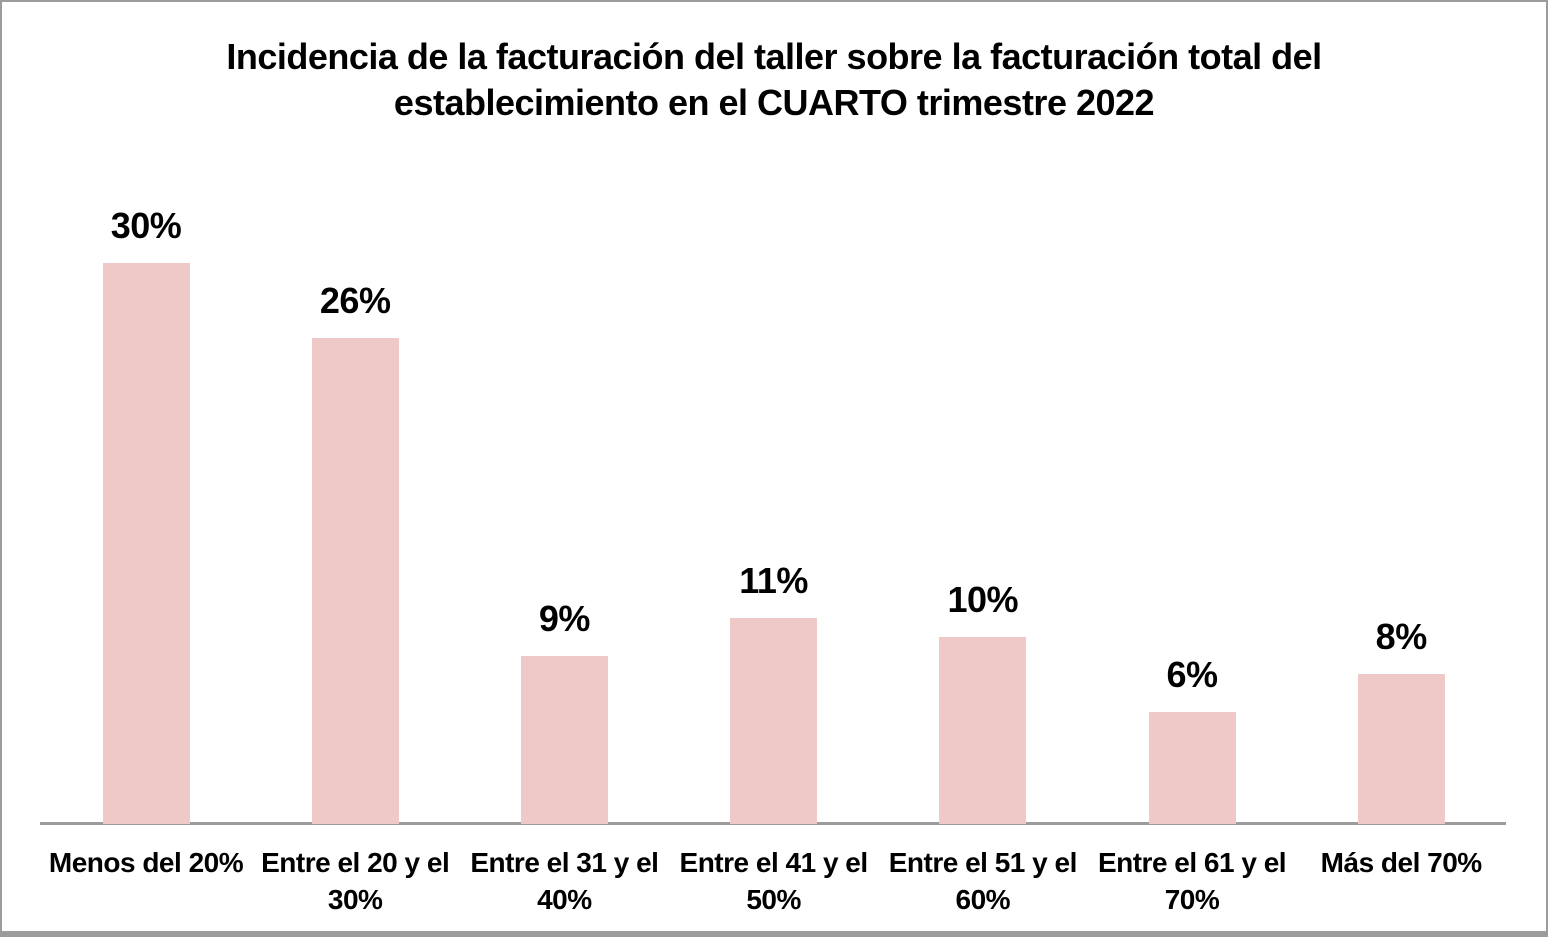  I want to click on x-axis-category-label: Menos del 20%, so click(146, 862).